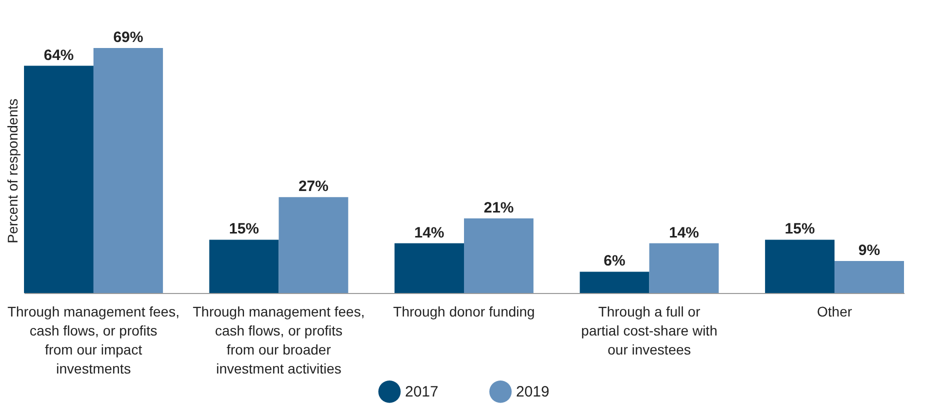  I want to click on data-label: 9%, so click(869, 251).